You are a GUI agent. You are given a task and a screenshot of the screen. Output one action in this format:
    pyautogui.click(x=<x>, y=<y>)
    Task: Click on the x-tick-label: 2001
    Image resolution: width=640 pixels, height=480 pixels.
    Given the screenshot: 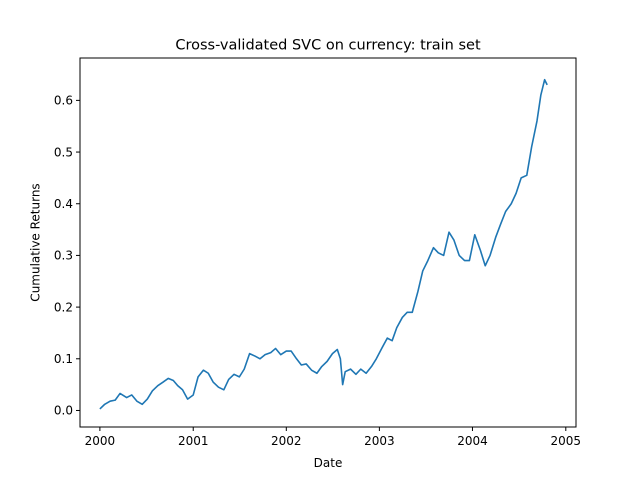 What is the action you would take?
    pyautogui.click(x=193, y=441)
    